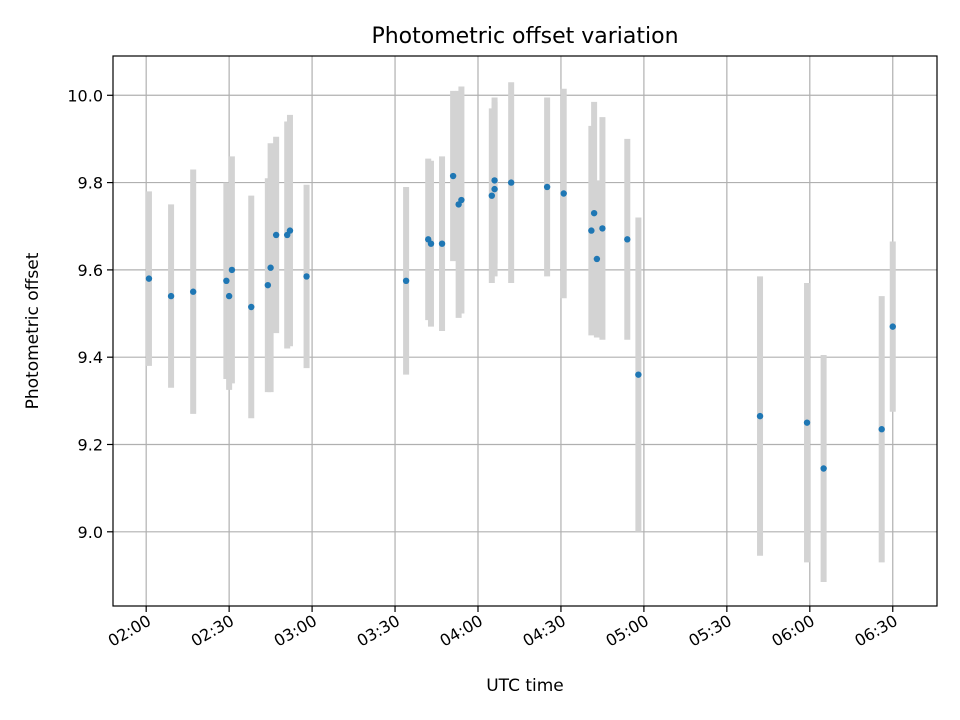 This screenshot has width=960, height=720. I want to click on y-tick-label: 9.6, so click(90, 270).